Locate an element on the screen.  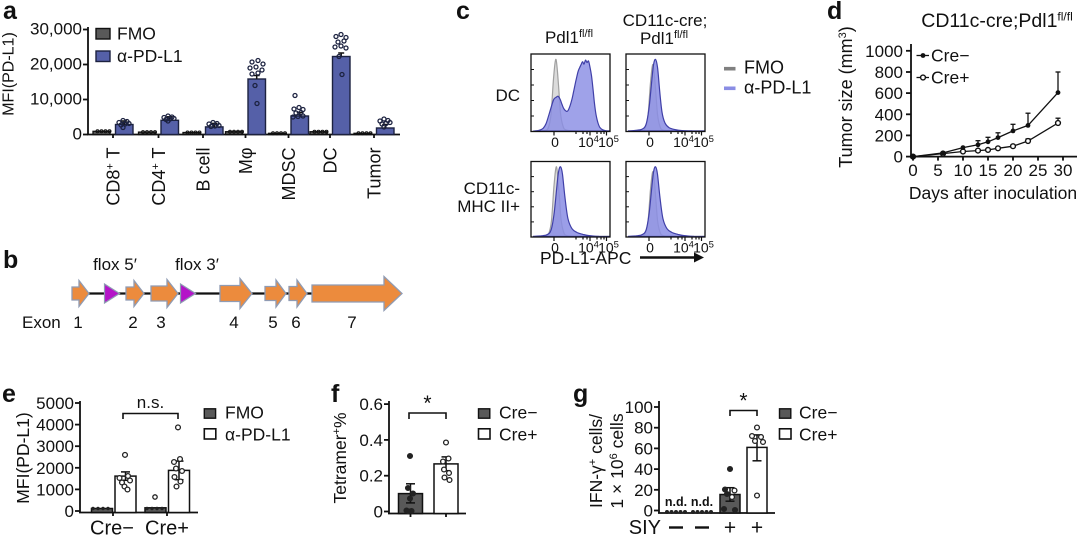
svg-text: 3000 is located at coordinates (55, 446).